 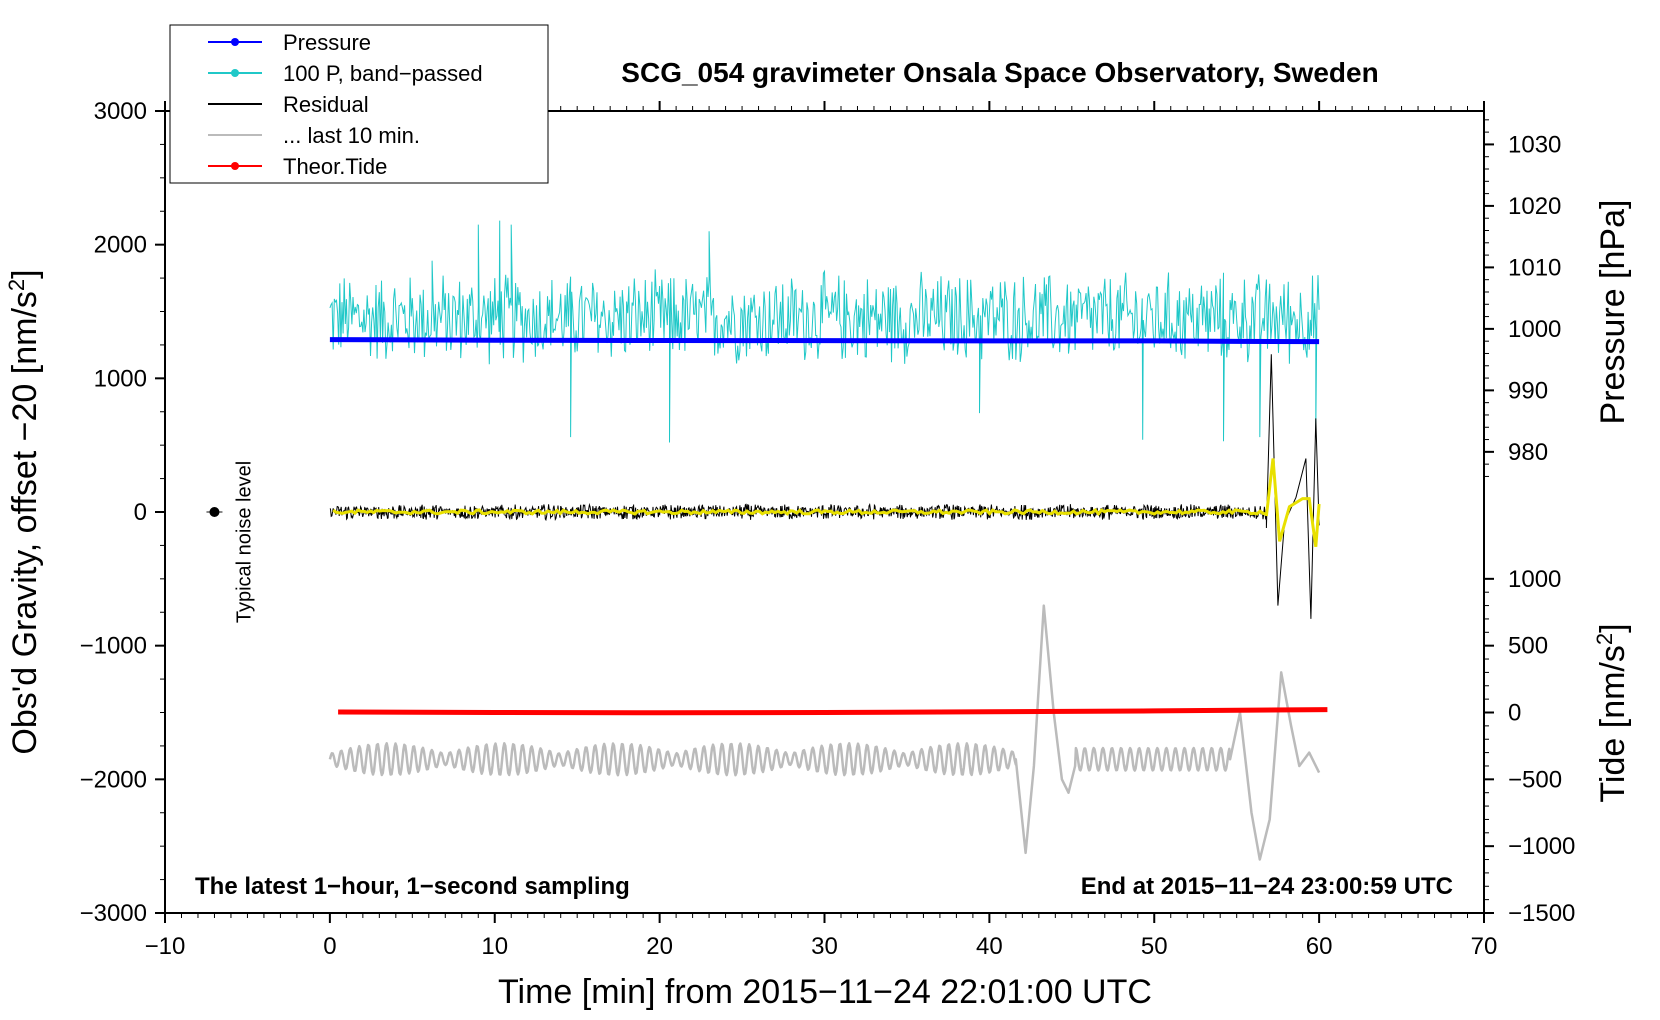 I want to click on series-bandpassed-pressure, so click(x=824, y=331).